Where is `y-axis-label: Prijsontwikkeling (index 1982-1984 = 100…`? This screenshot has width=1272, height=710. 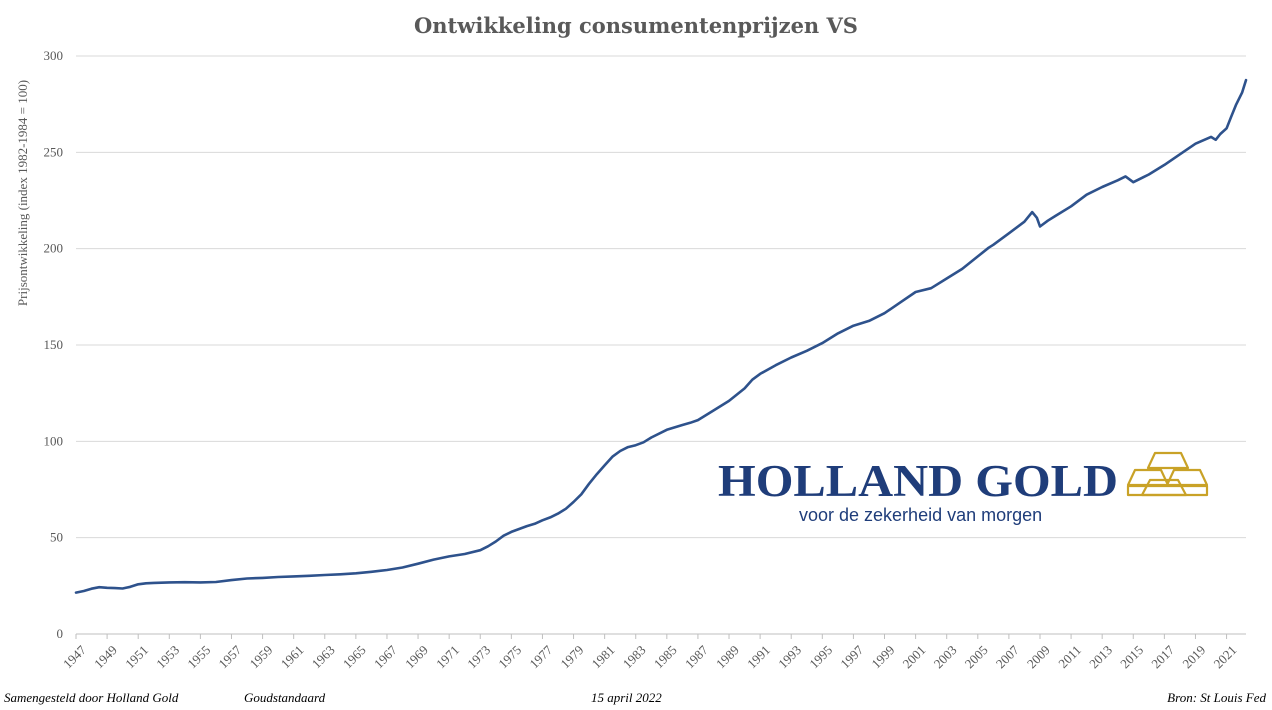 y-axis-label: Prijsontwikkeling (index 1982-1984 = 100… is located at coordinates (22, 193).